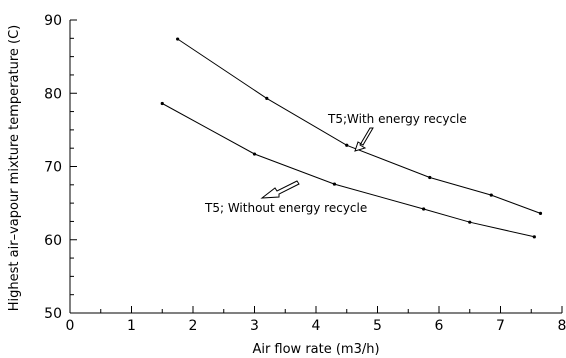 The width and height of the screenshot is (566, 358). What do you see at coordinates (53, 314) in the screenshot?
I see `y-tick-label: 50` at bounding box center [53, 314].